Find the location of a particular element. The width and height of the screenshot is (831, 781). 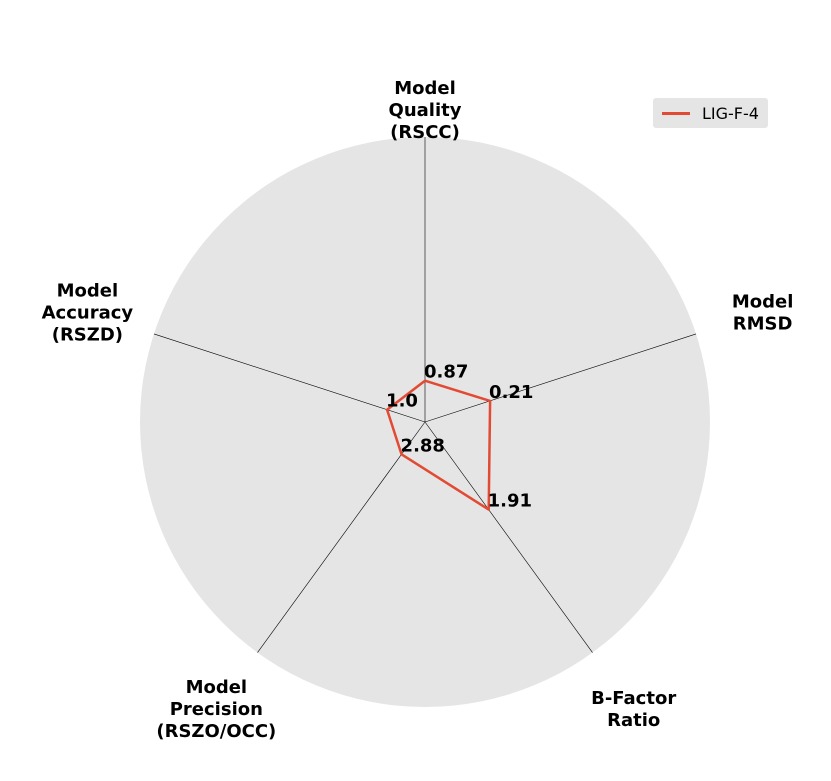

value-label-1: 0.21 is located at coordinates (511, 392).